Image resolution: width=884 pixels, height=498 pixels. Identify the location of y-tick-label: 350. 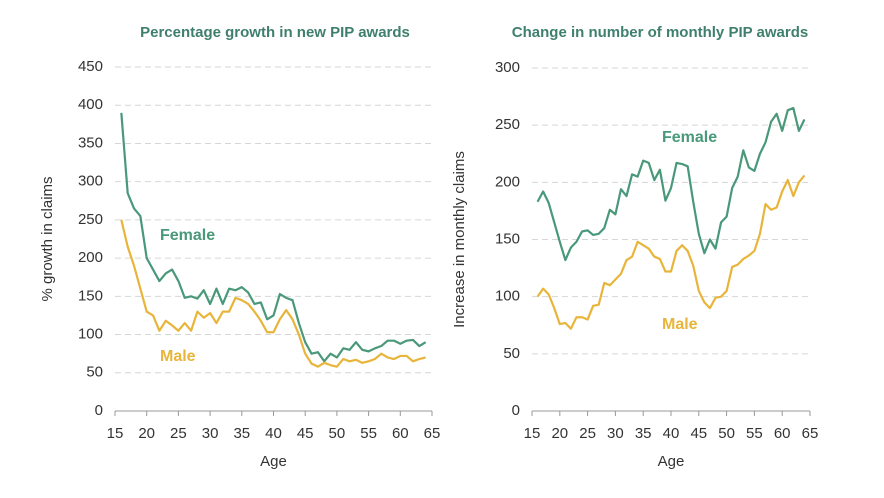
(90, 142).